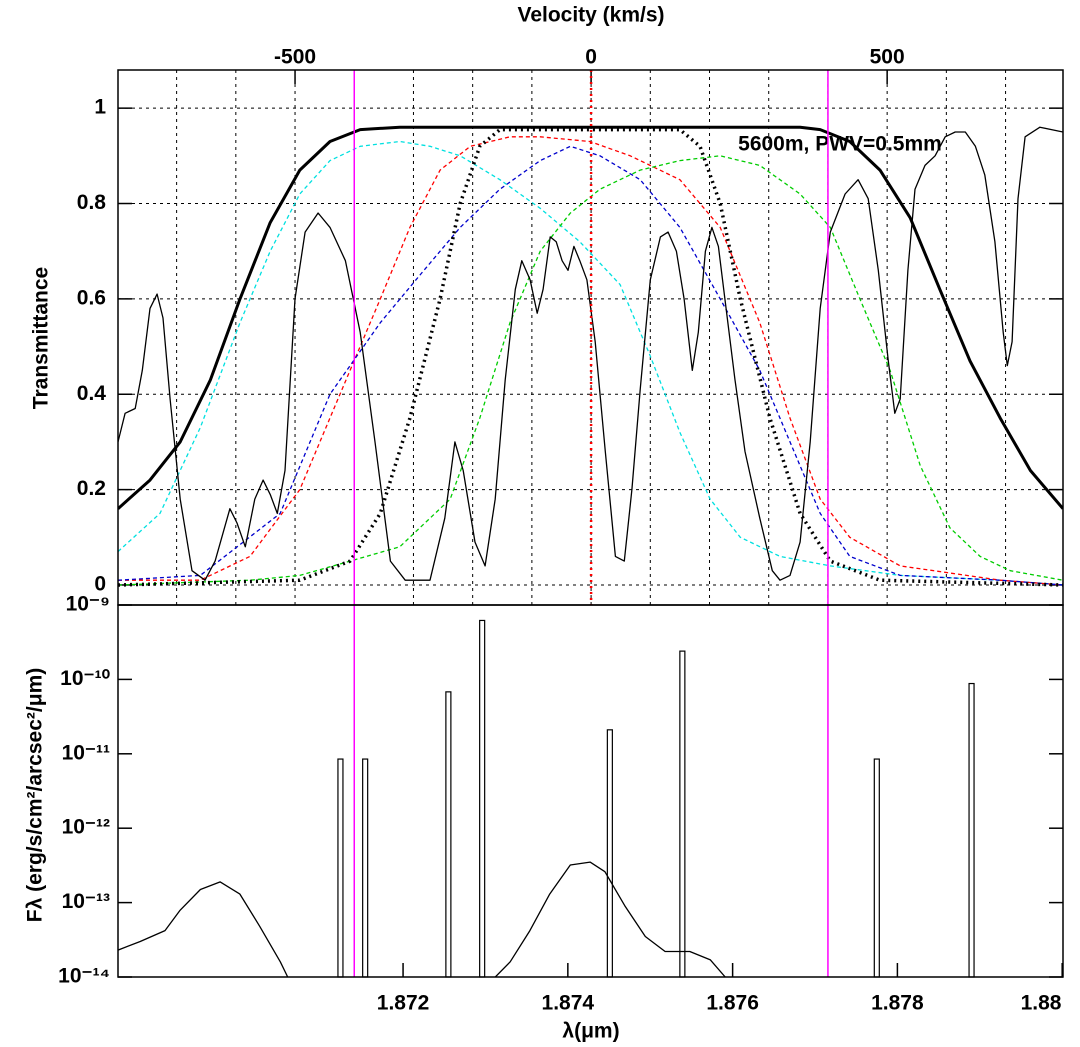 This screenshot has height=1047, width=1080. Describe the element at coordinates (41, 338) in the screenshot. I see `top-y-axis-label: Transmittance` at that location.